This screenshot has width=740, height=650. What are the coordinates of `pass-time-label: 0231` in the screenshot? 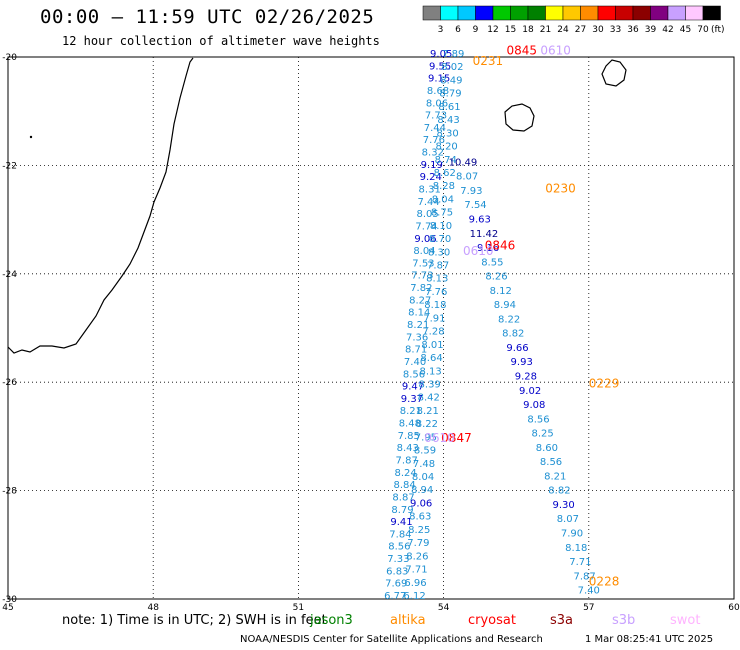 It's located at (488, 61).